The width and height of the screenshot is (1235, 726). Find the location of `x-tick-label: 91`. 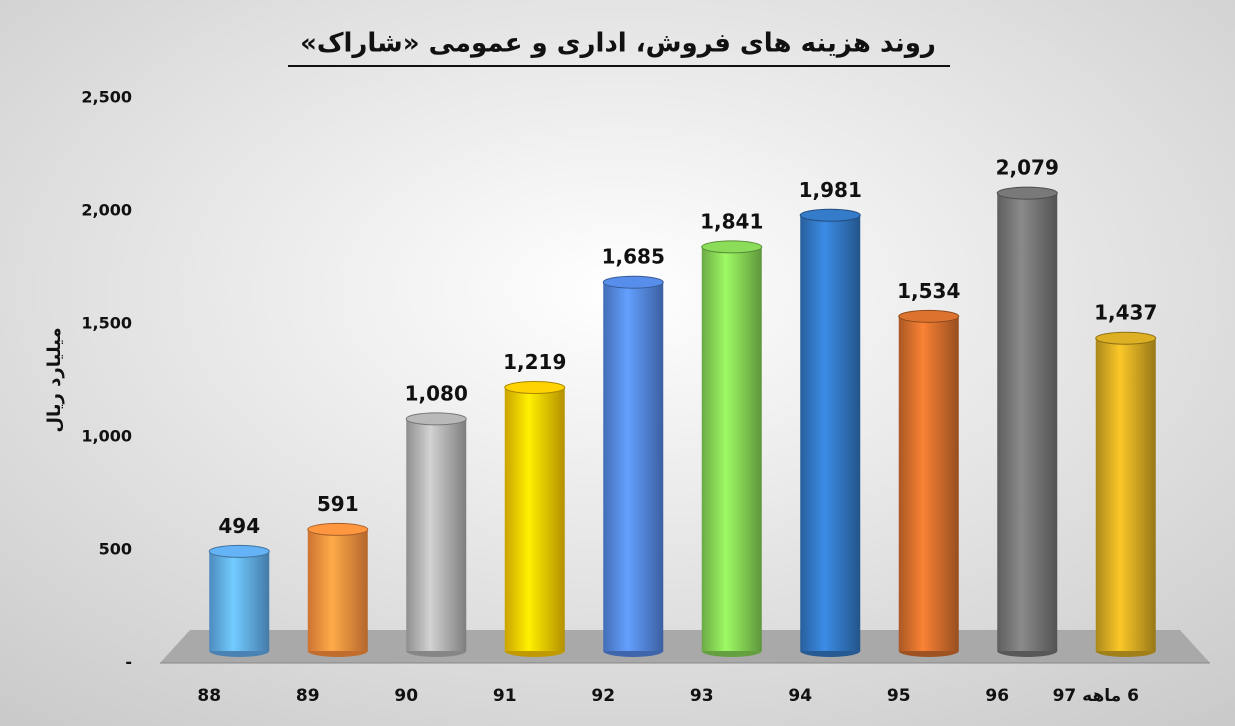

x-tick-label: 91 is located at coordinates (505, 696).